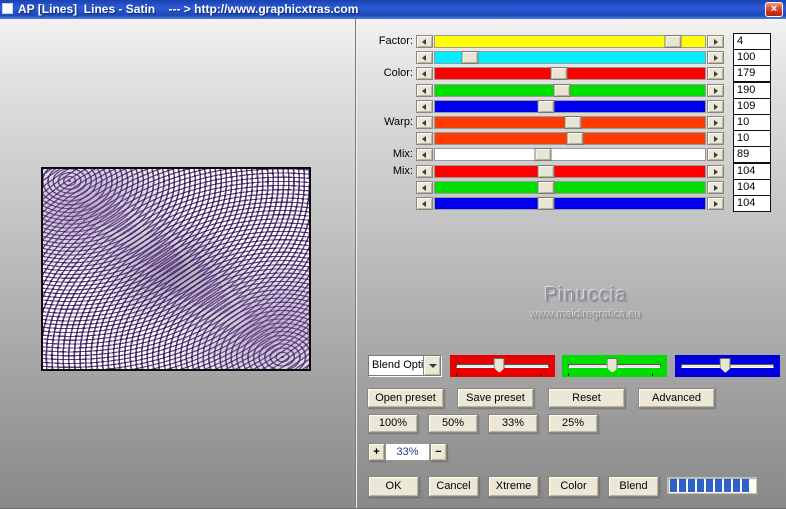 The image size is (786, 509). I want to click on slider-row: 190, so click(393, 90).